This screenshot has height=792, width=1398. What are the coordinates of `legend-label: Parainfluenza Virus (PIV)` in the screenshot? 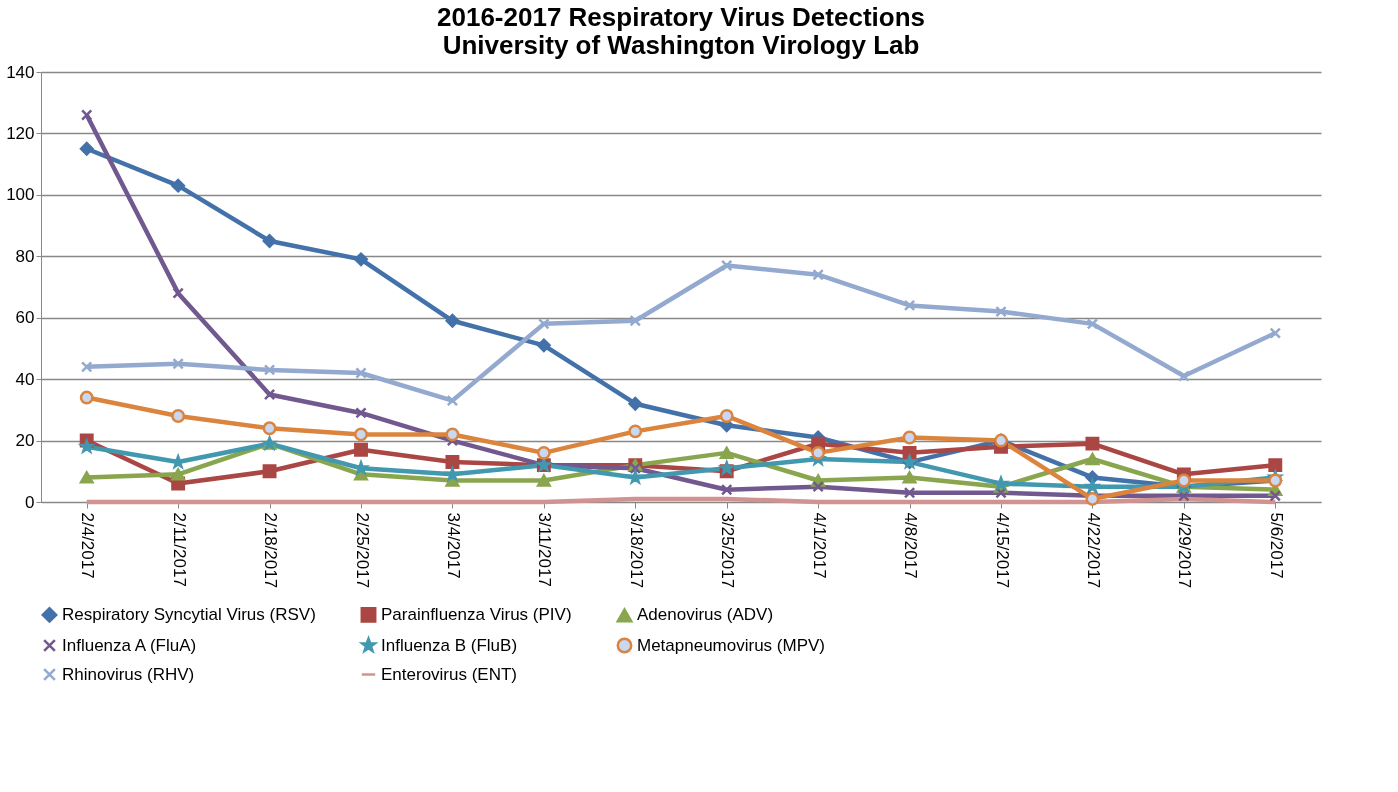 It's located at (476, 614).